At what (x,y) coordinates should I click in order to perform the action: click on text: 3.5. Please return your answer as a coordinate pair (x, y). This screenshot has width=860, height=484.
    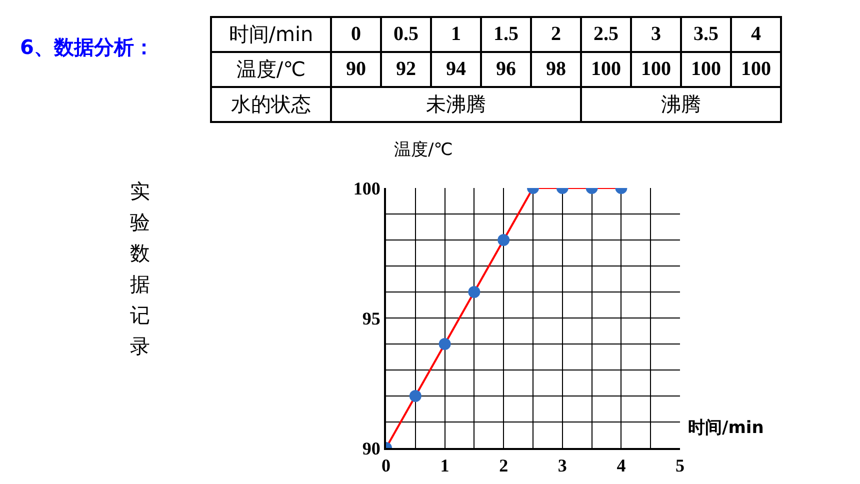
    Looking at the image, I should click on (706, 34).